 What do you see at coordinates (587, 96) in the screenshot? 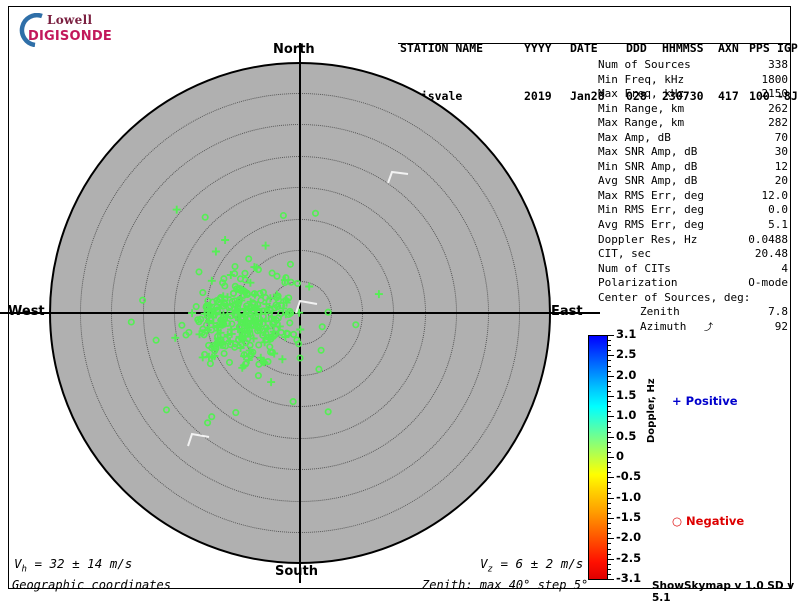
I see `header-val-date: Jan28` at bounding box center [587, 96].